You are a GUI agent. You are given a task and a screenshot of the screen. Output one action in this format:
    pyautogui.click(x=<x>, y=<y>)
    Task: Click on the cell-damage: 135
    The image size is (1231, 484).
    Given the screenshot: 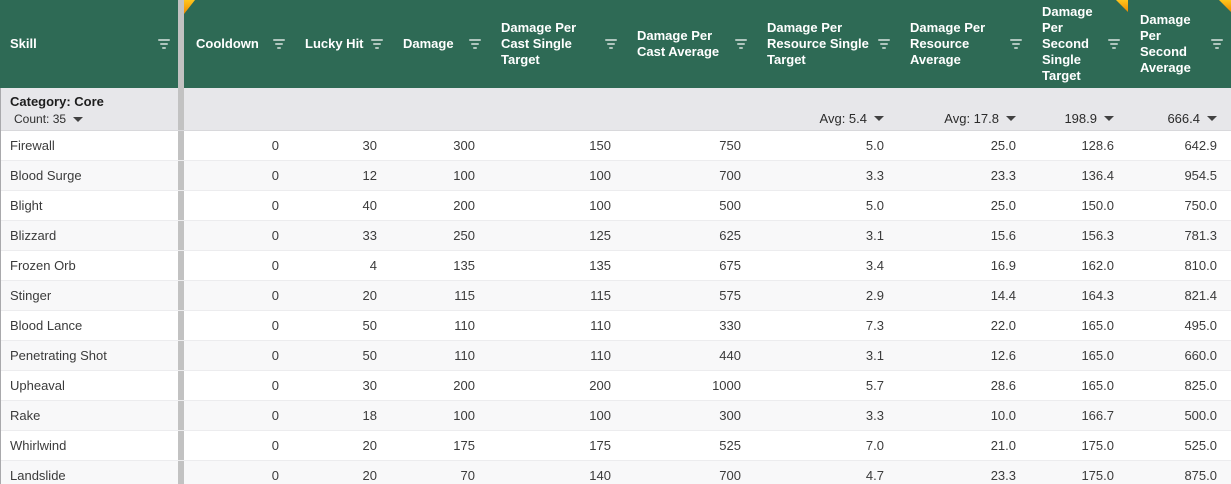 What is the action you would take?
    pyautogui.click(x=464, y=265)
    